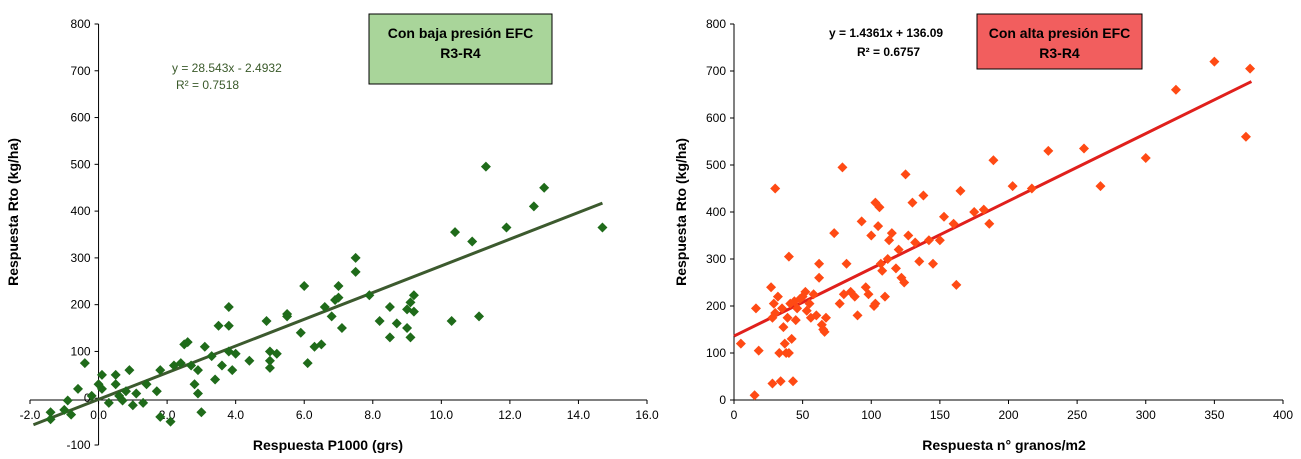  Describe the element at coordinates (1060, 33) in the screenshot. I see `annotation-line-1: Con alta presión EFC` at that location.